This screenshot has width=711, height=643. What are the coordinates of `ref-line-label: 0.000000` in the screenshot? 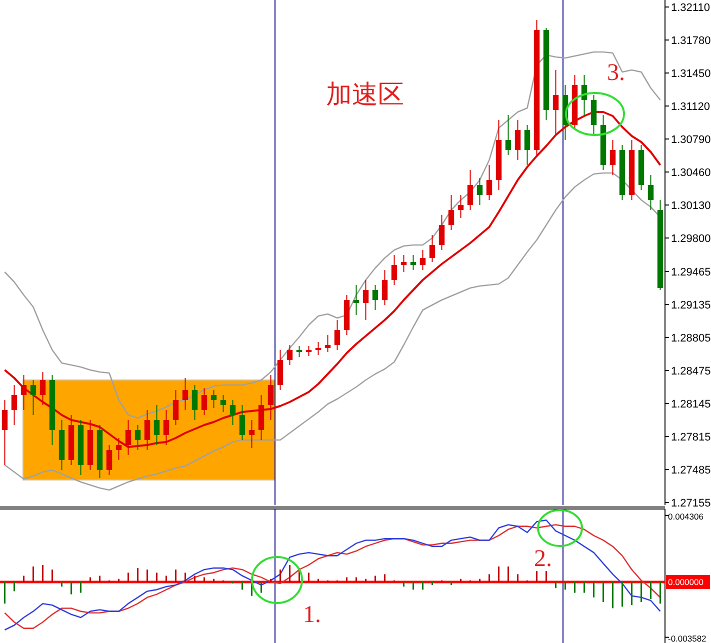 It's located at (686, 581).